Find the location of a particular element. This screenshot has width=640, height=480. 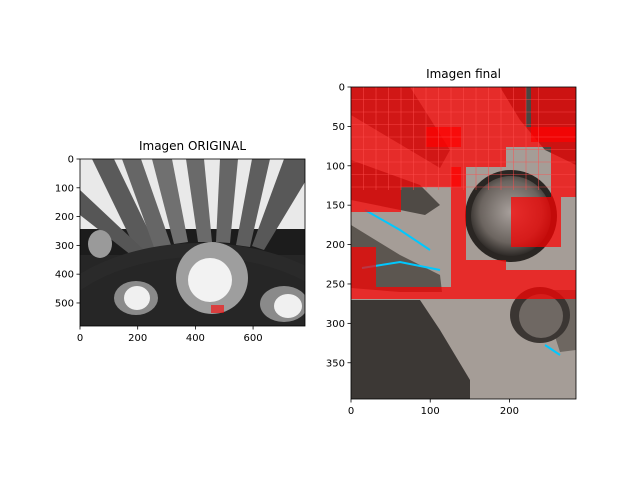

y-tick-label: 250 is located at coordinates (335, 284).